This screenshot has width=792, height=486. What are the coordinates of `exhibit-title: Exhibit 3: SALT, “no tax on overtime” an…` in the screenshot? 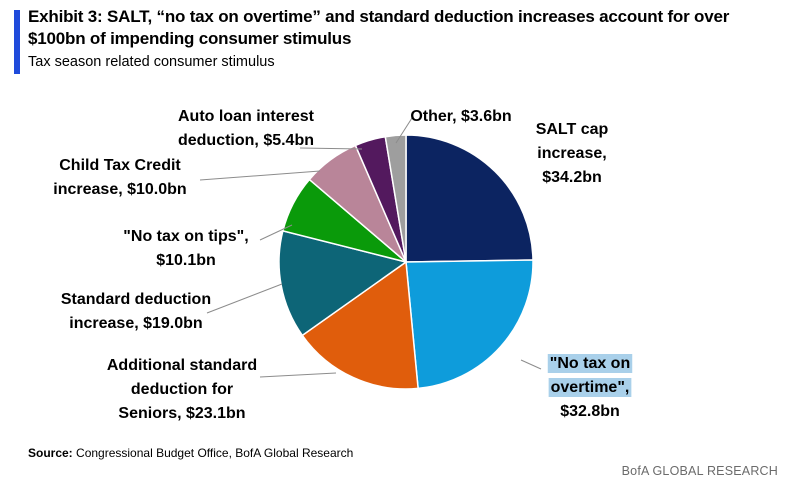 It's located at (379, 27).